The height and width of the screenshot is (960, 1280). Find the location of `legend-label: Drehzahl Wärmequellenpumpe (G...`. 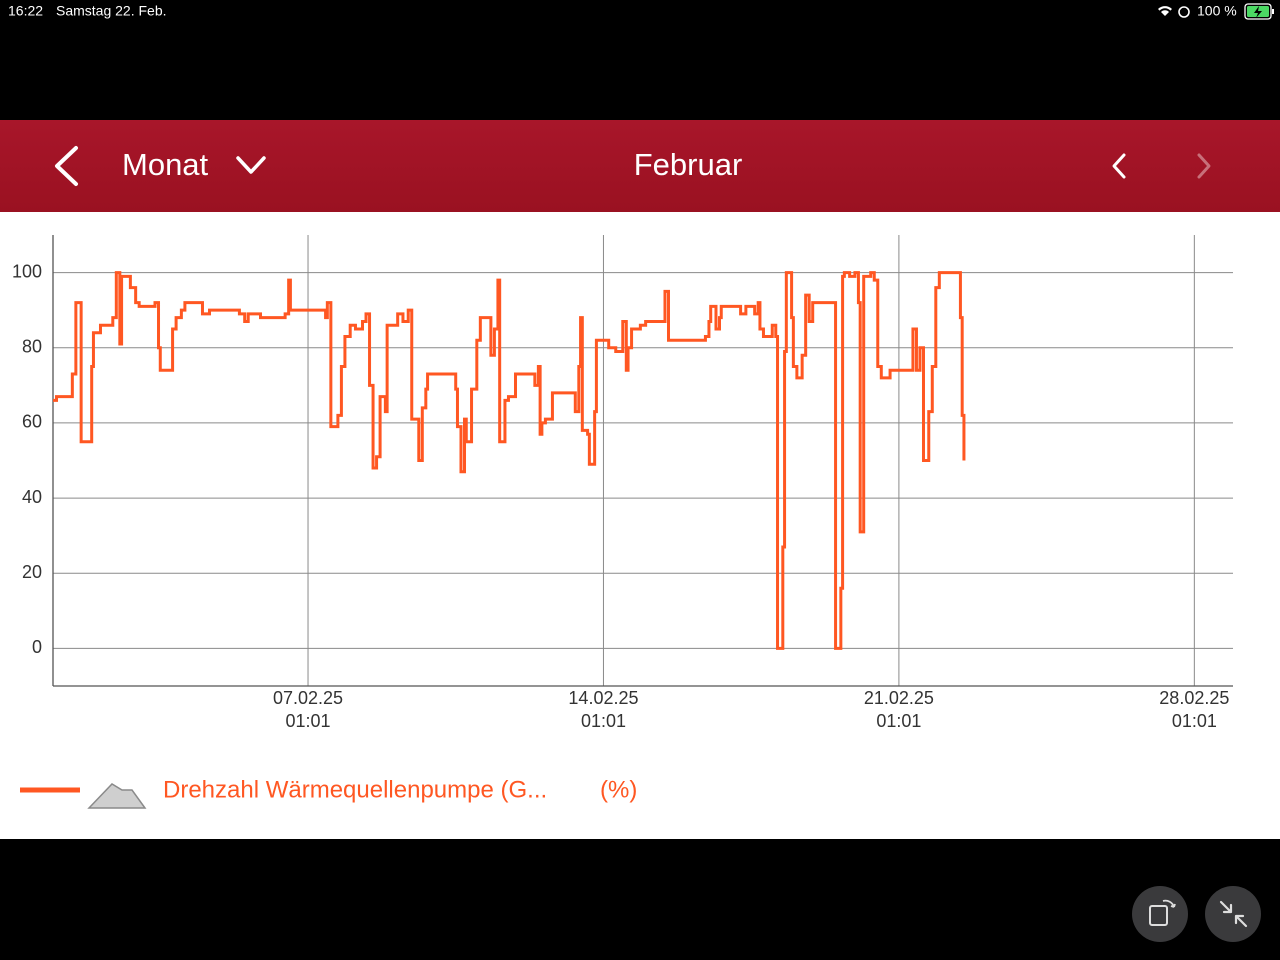

legend-label: Drehzahl Wärmequellenpumpe (G... is located at coordinates (355, 789).